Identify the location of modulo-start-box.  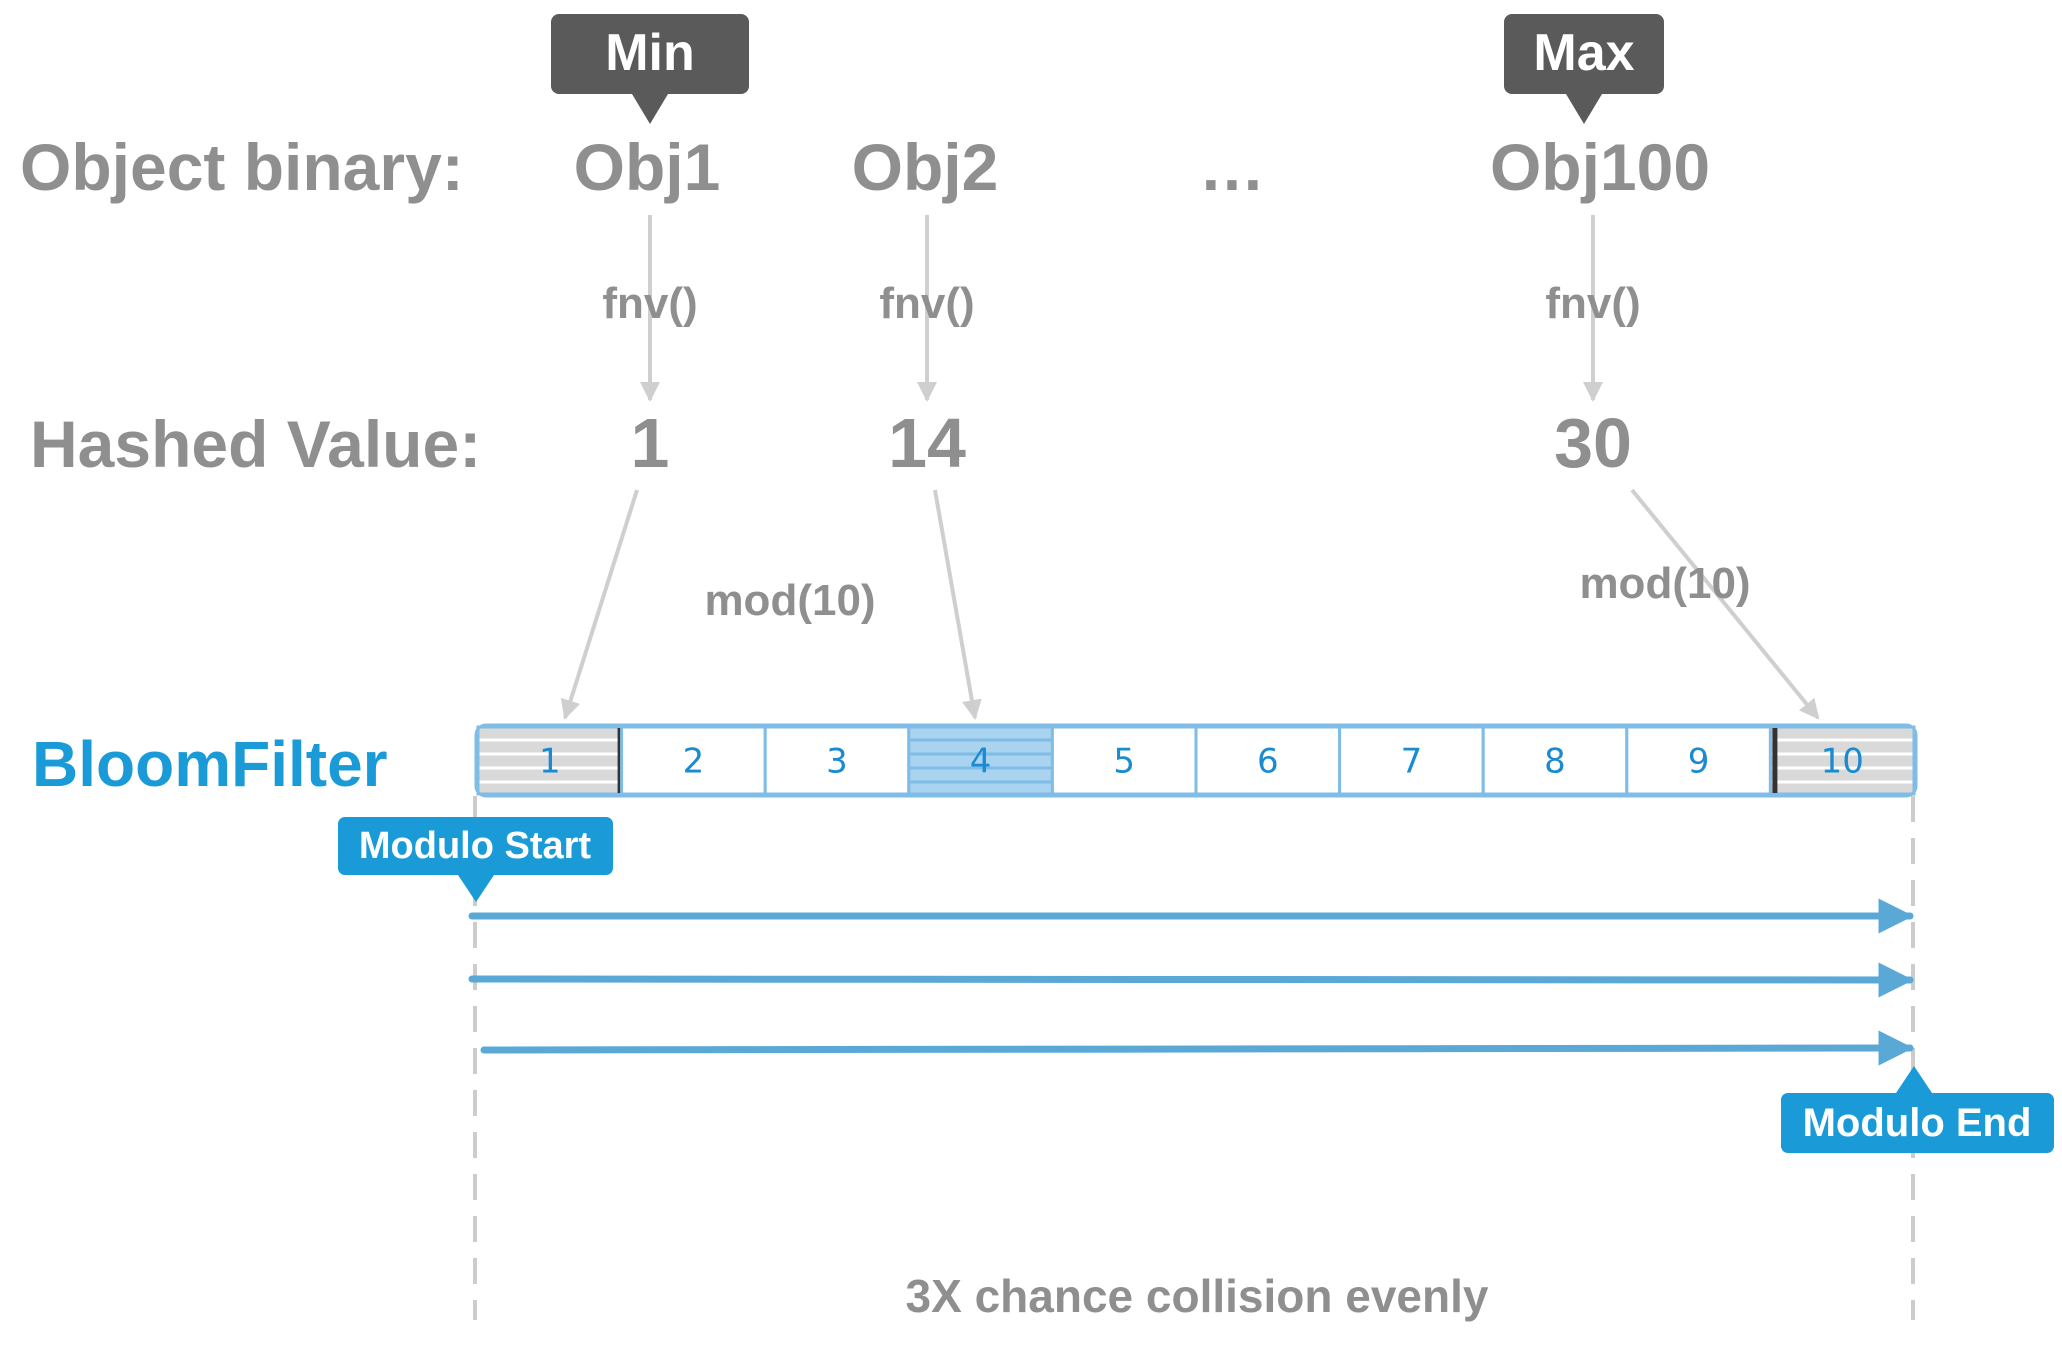
(475, 846).